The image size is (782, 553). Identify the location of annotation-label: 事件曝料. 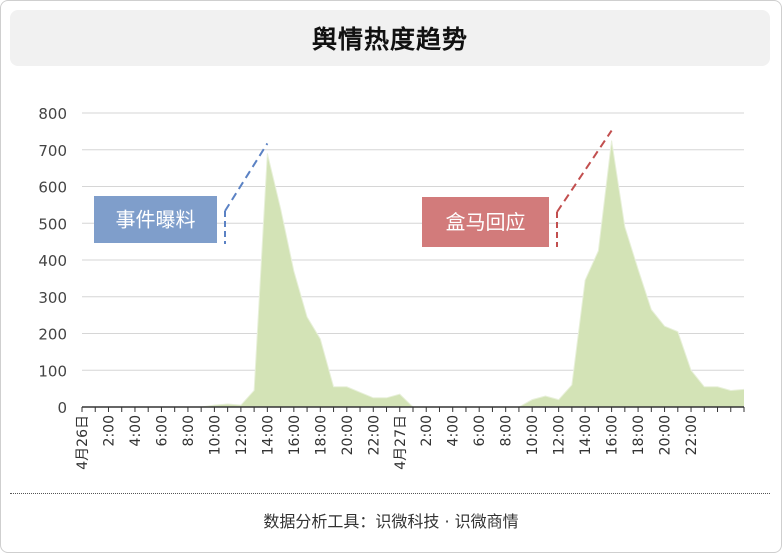
(156, 220).